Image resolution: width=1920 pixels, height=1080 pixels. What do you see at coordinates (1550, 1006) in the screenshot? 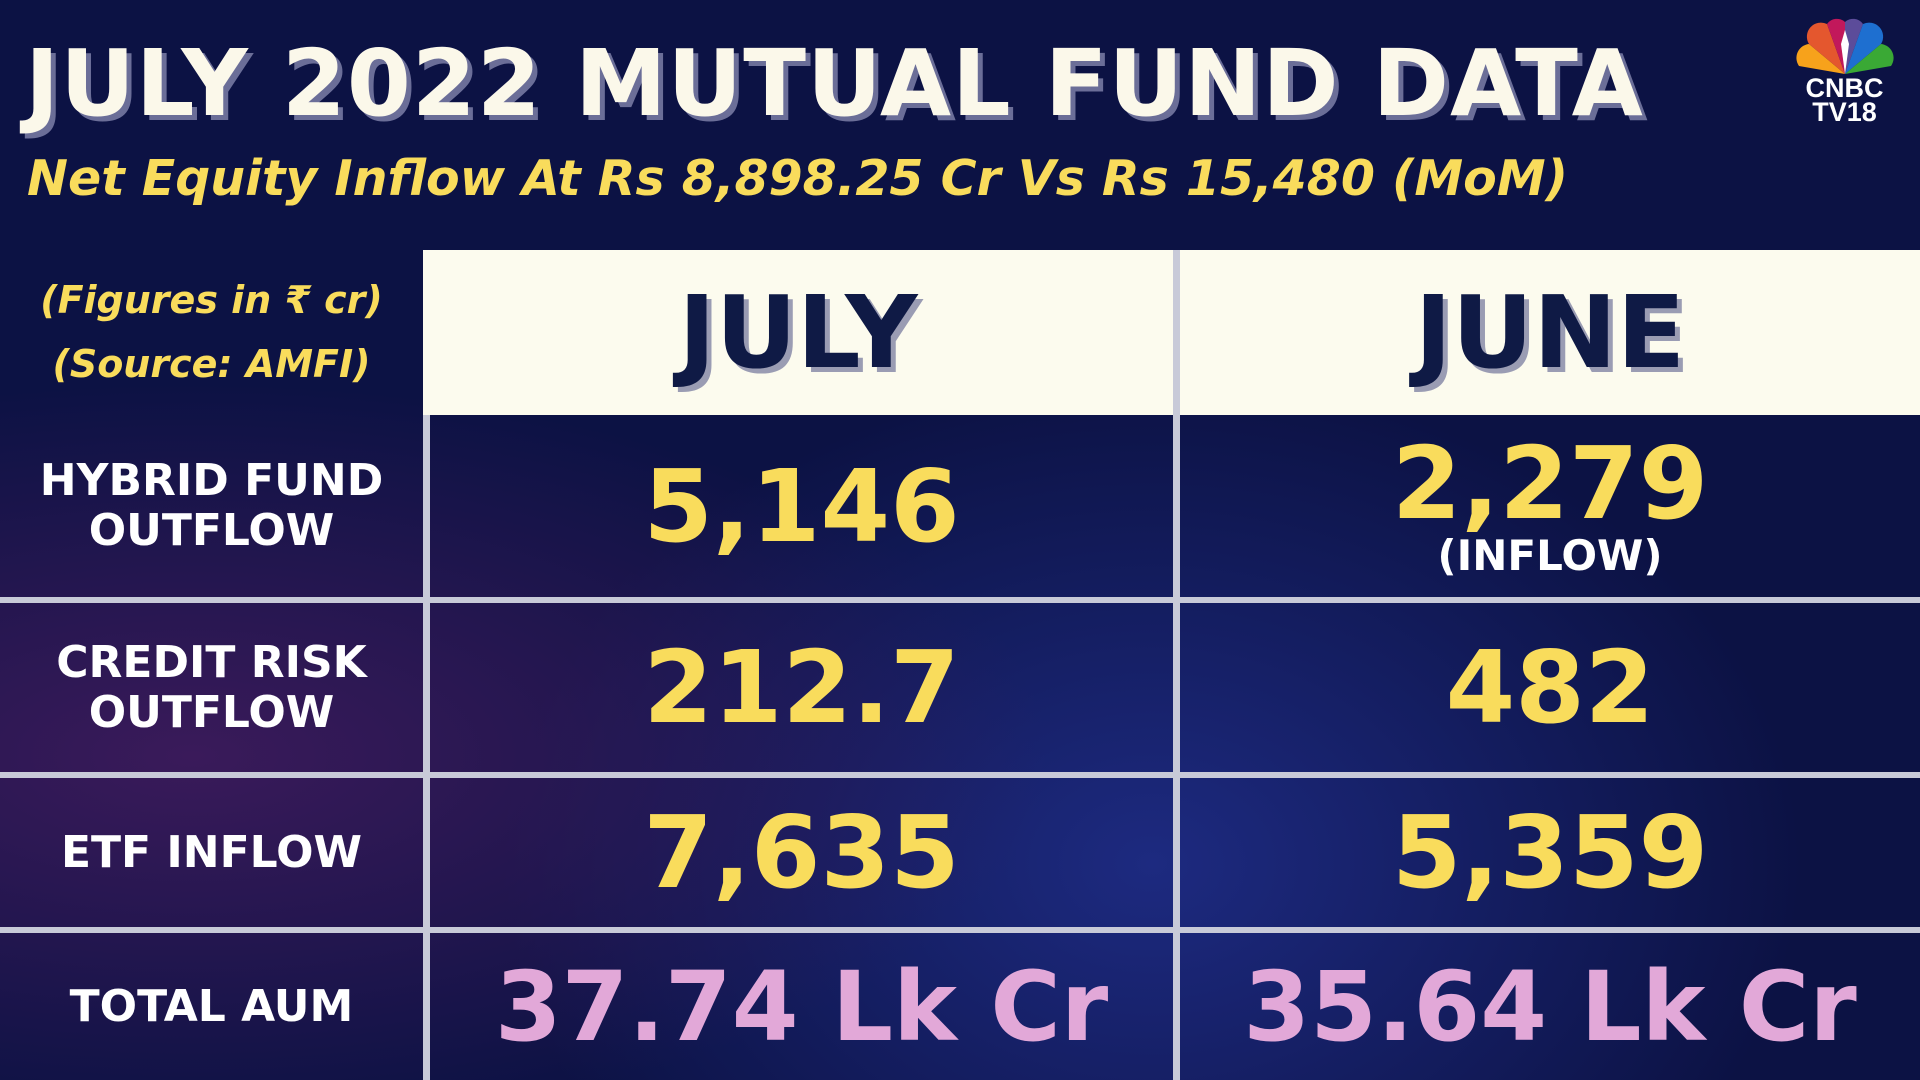
I see `cell-aum-june: 35.64 Lk Cr` at bounding box center [1550, 1006].